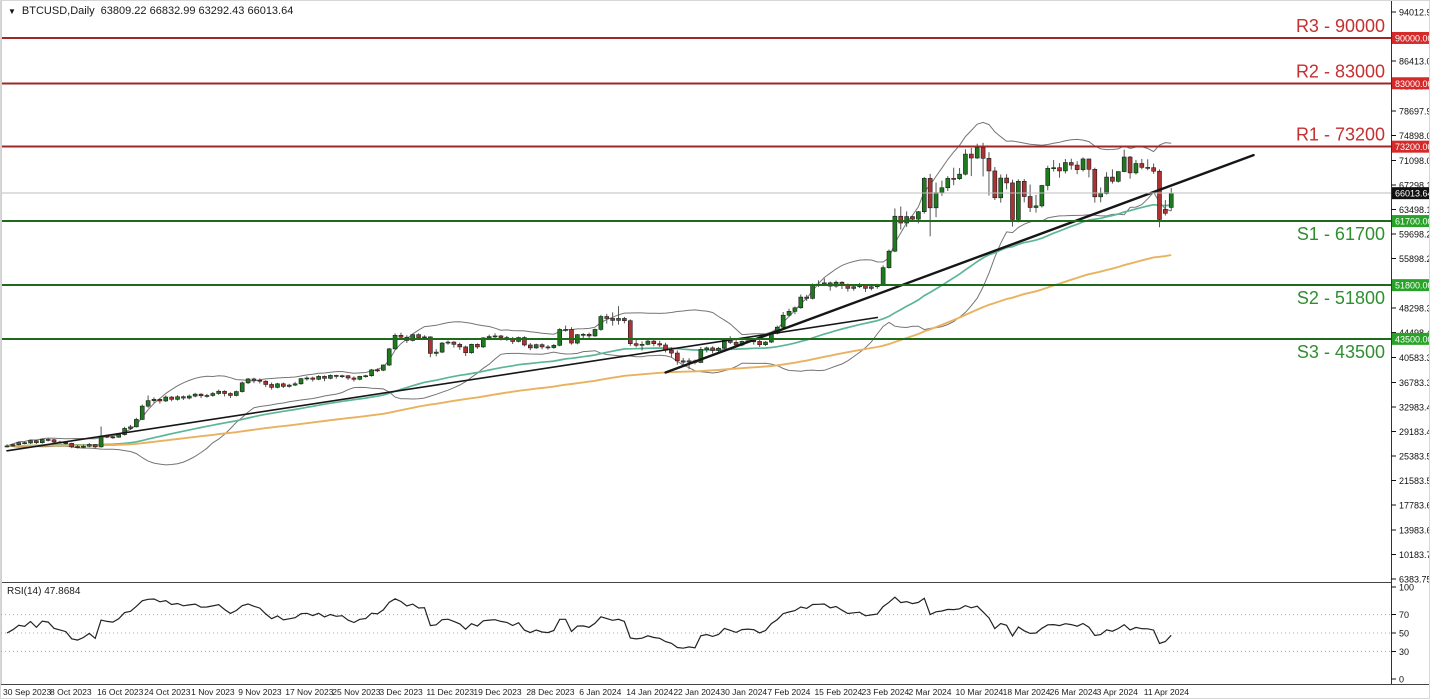 The width and height of the screenshot is (1430, 699). What do you see at coordinates (1414, 579) in the screenshot?
I see `price-tick-label: 6383.75` at bounding box center [1414, 579].